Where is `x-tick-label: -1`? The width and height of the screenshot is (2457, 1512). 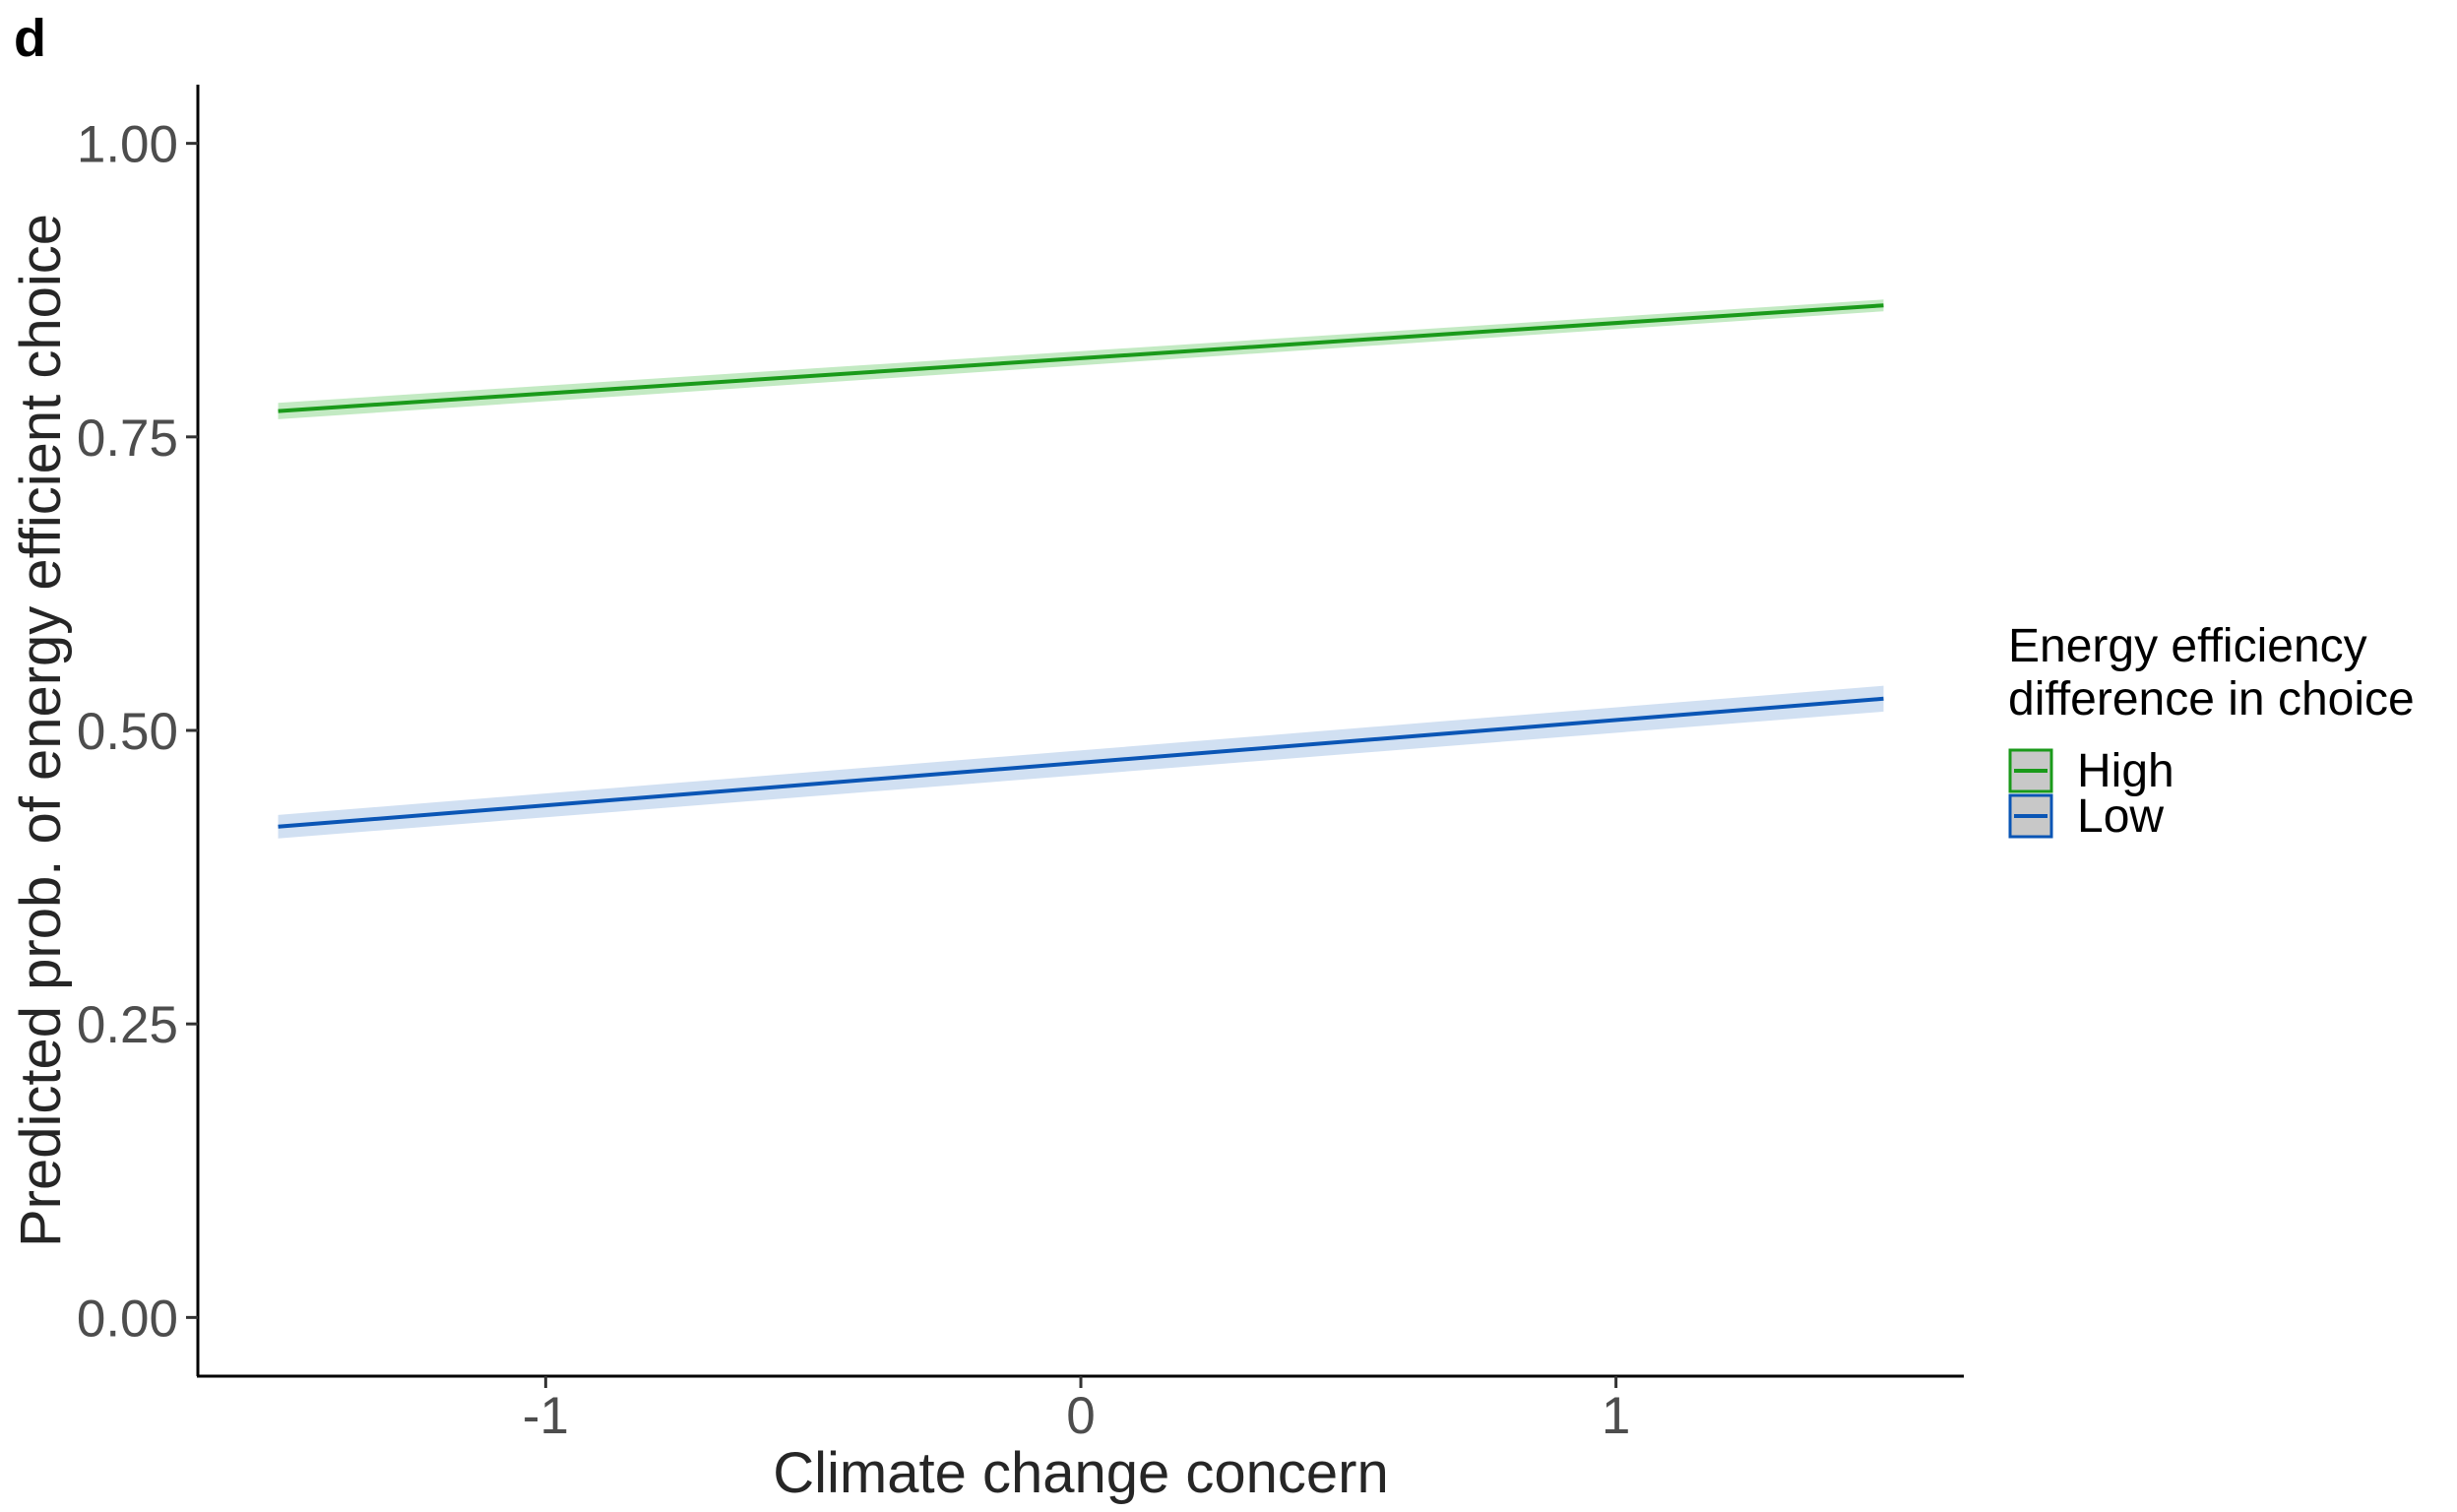 x-tick-label: -1 is located at coordinates (546, 1416).